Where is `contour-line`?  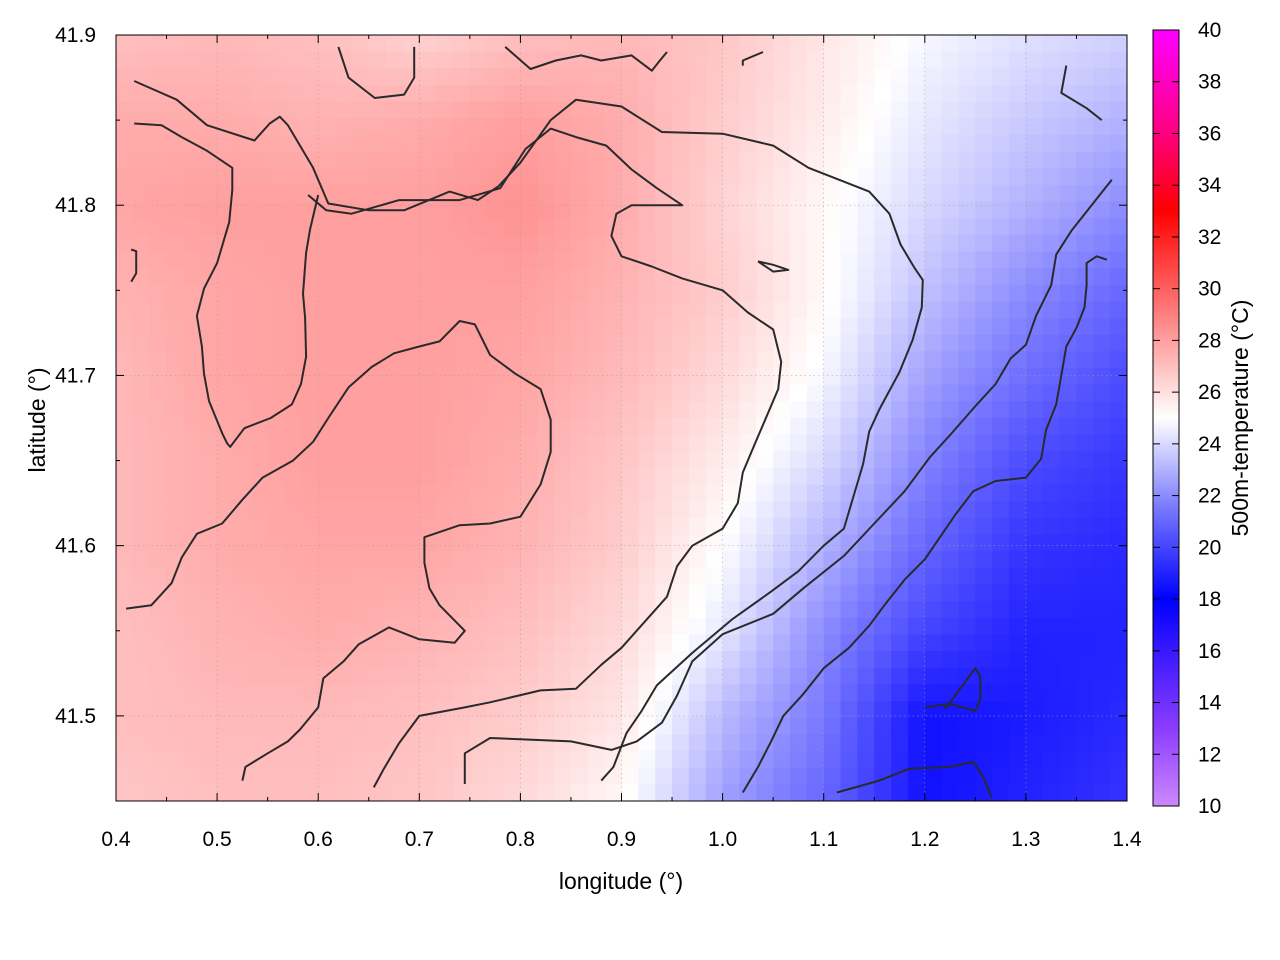
contour-line is located at coordinates (773, 266).